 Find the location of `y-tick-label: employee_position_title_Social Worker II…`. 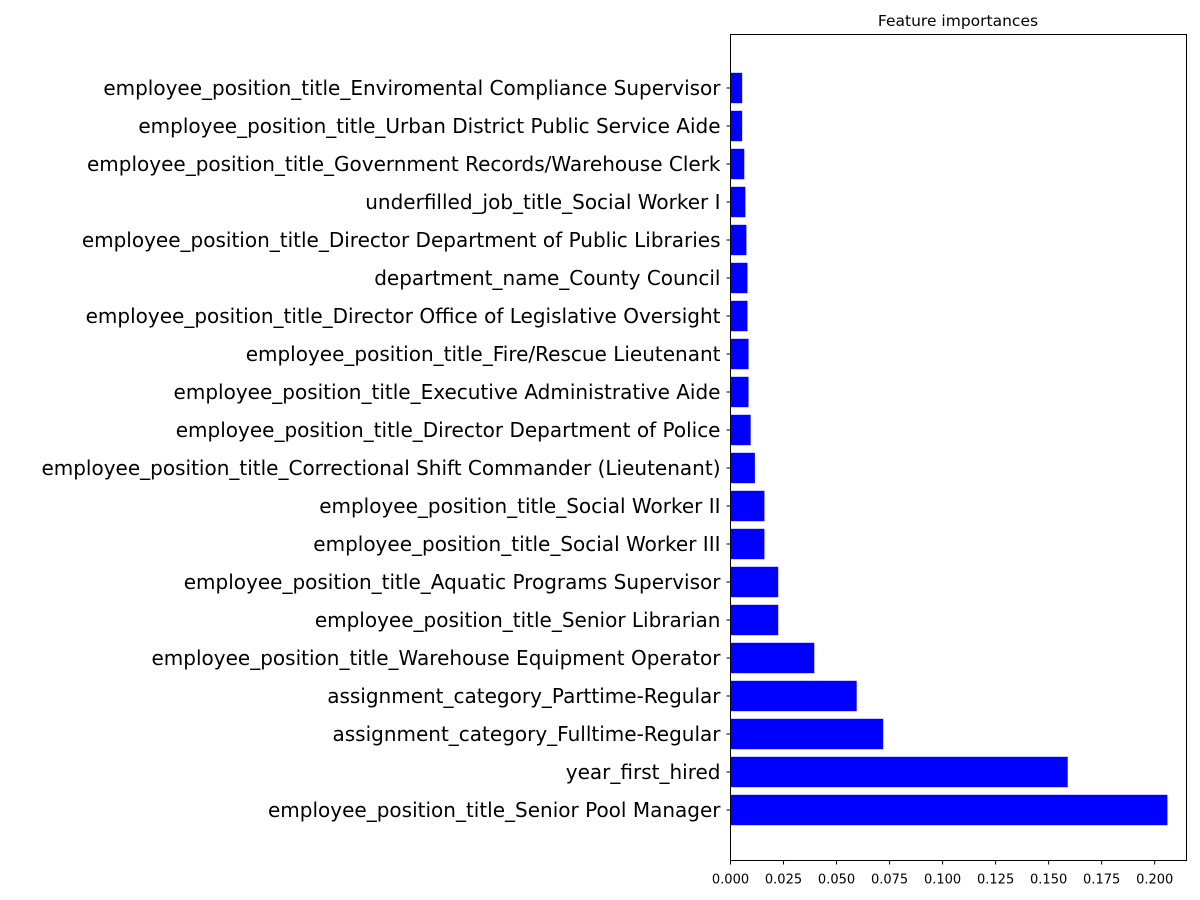

y-tick-label: employee_position_title_Social Worker II… is located at coordinates (516, 544).